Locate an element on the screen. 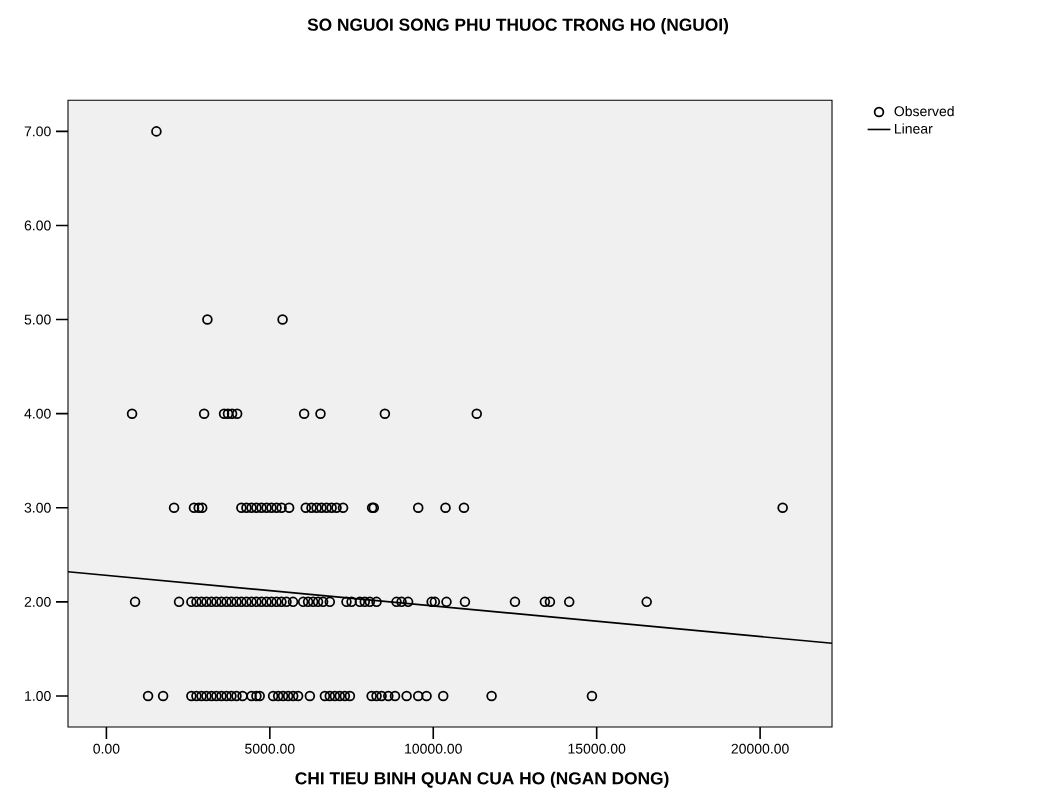 The height and width of the screenshot is (809, 1037). legend-label: Observed is located at coordinates (924, 111).